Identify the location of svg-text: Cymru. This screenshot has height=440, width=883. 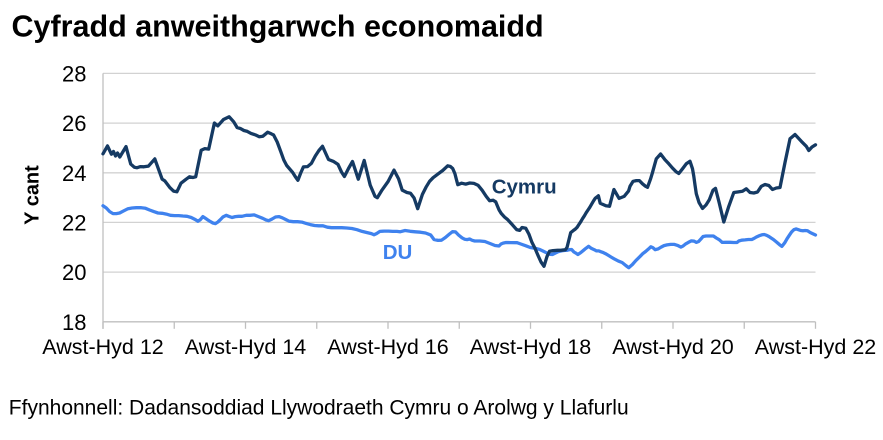
(524, 186).